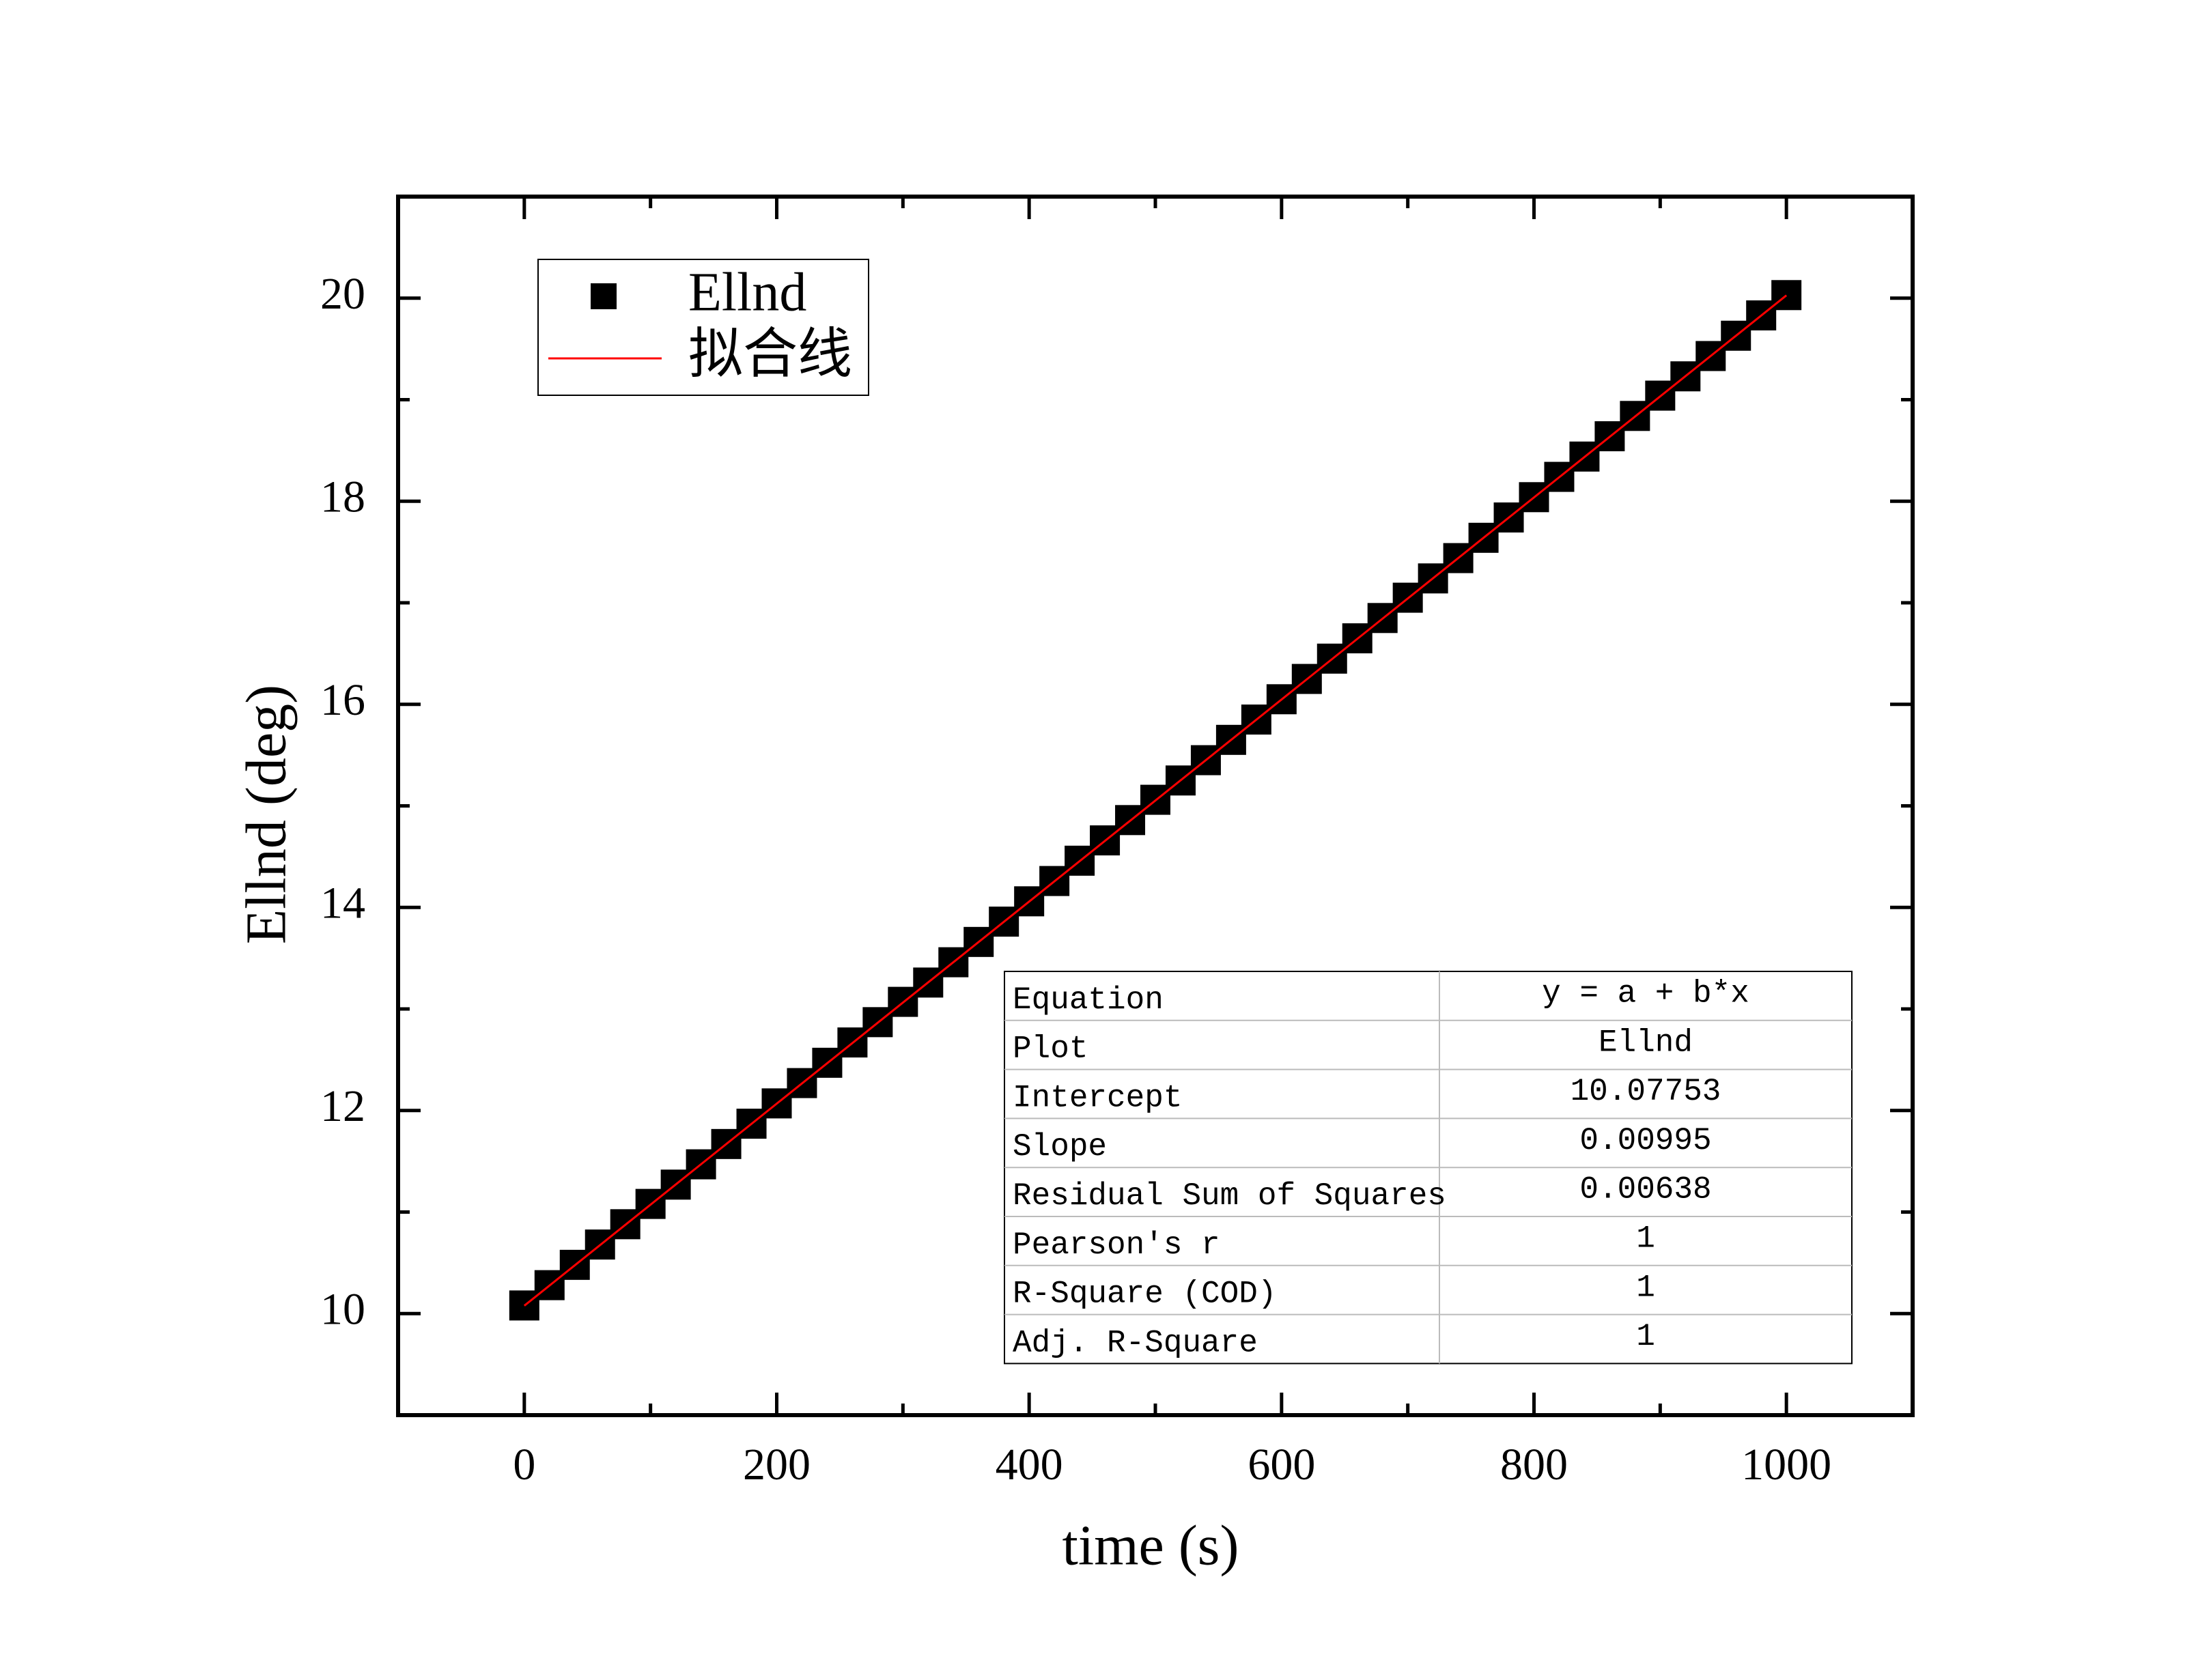 The image size is (2196, 1680). Describe the element at coordinates (1060, 1147) in the screenshot. I see `table-key: Slope` at that location.